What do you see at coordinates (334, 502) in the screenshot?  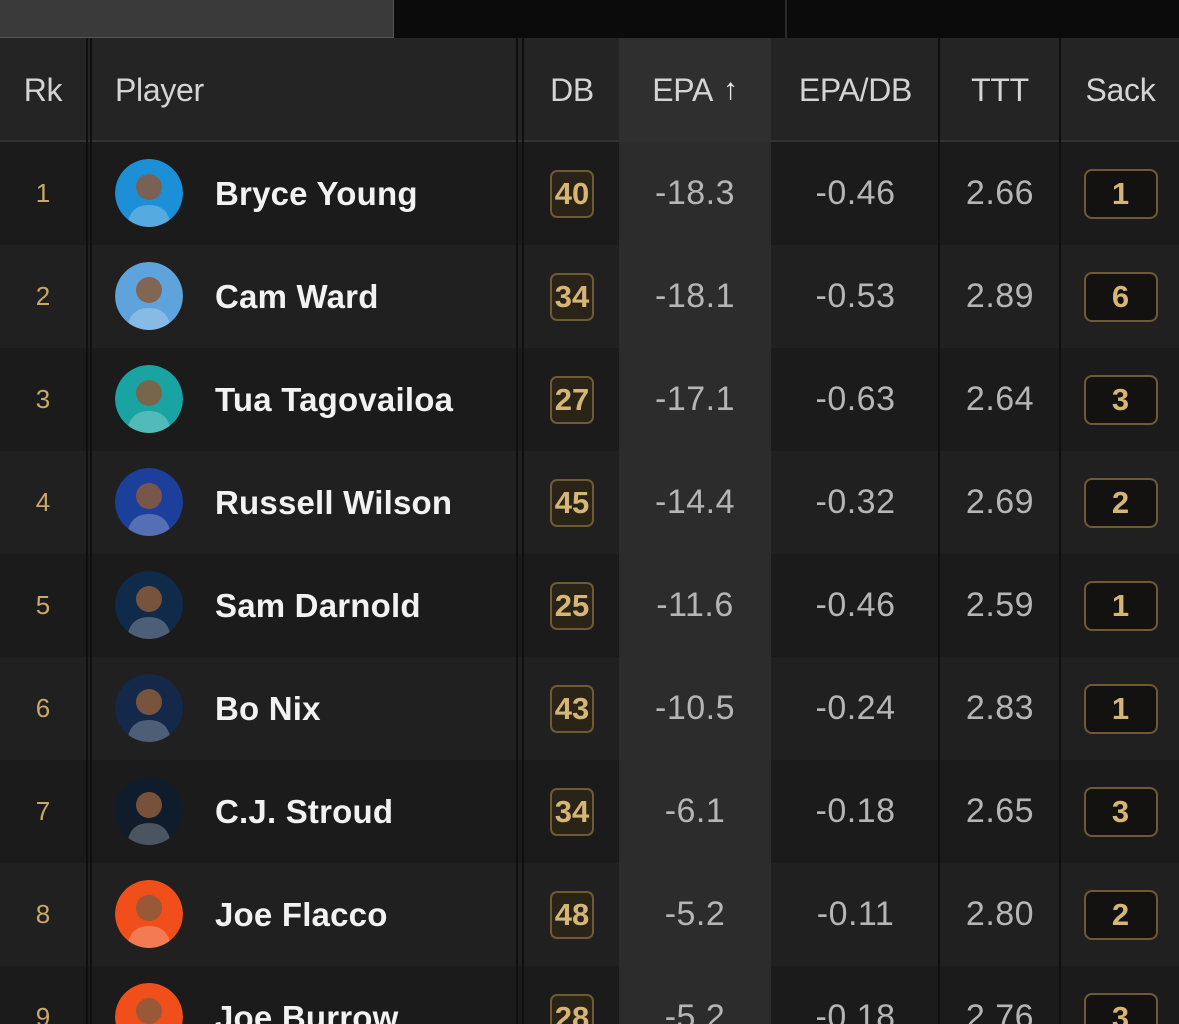 I see `player-name-link: Russell Wilson` at bounding box center [334, 502].